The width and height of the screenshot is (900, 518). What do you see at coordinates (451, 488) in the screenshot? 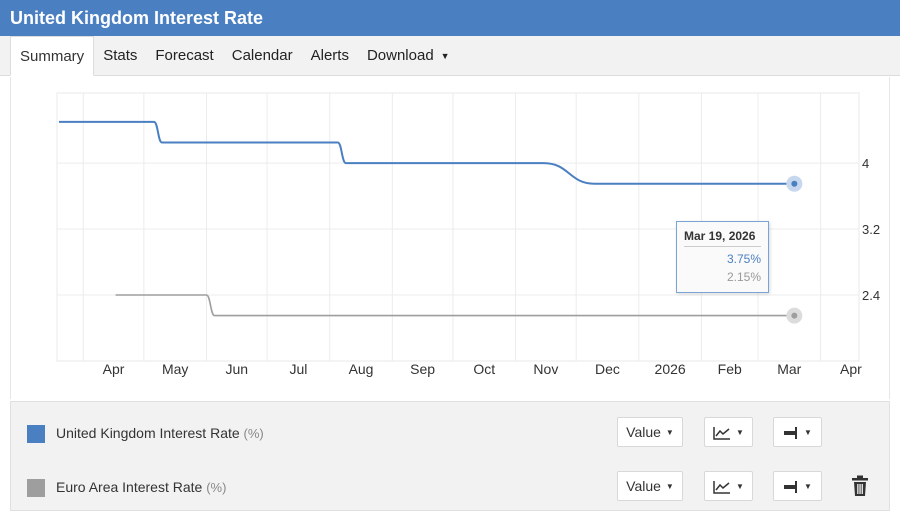
I see `legend-row-euro: Euro Area Interest Rate (%) Value ▼ ▼ ▼` at bounding box center [451, 488].